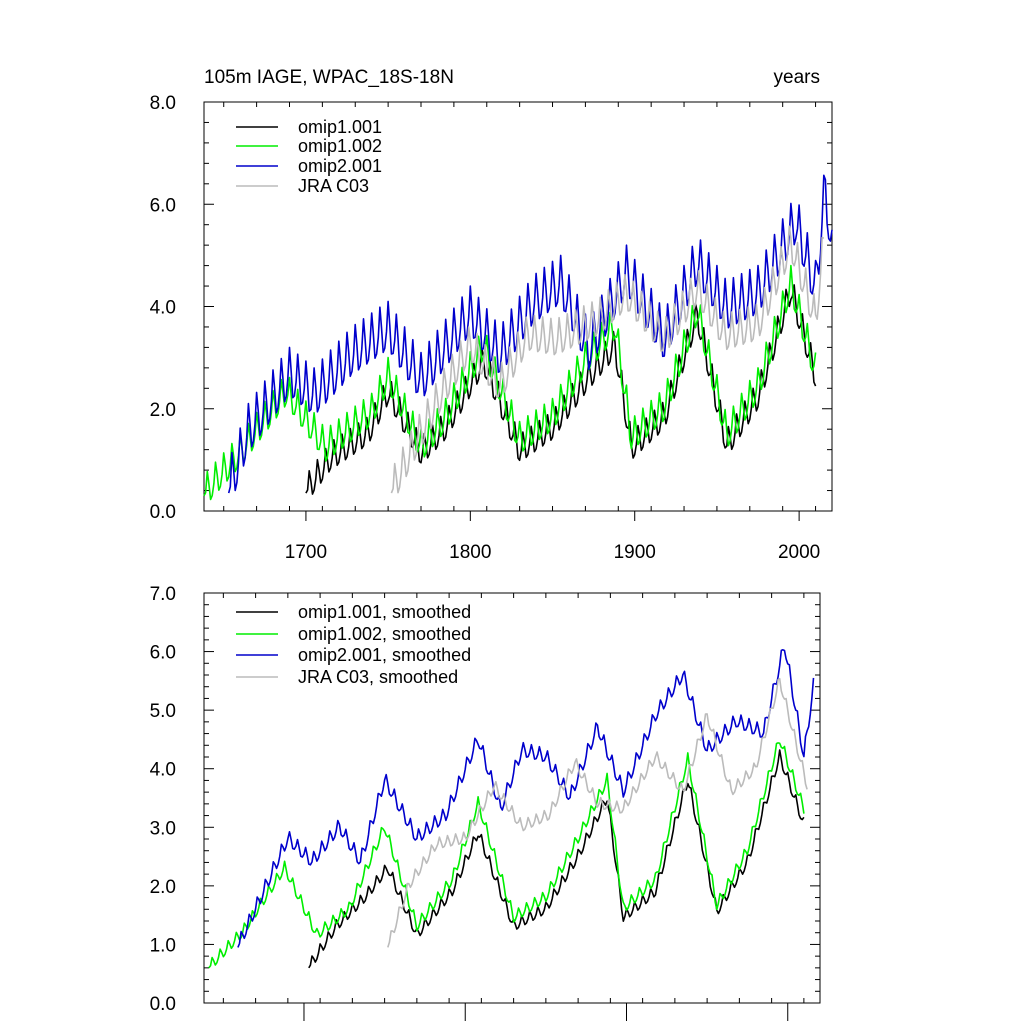  What do you see at coordinates (470, 552) in the screenshot?
I see `x-tick-label: 1800` at bounding box center [470, 552].